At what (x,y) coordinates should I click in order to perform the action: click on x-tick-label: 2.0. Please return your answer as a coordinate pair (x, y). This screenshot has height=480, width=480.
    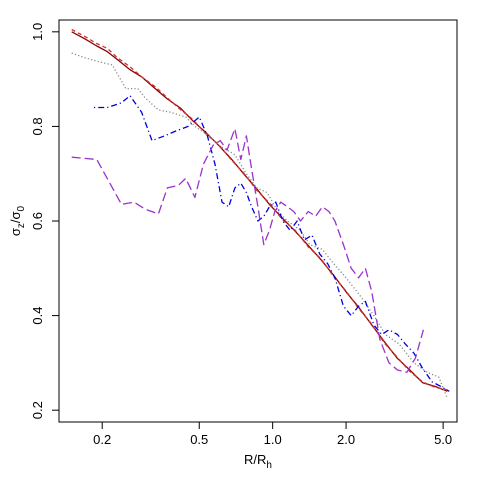
    Looking at the image, I should click on (346, 439).